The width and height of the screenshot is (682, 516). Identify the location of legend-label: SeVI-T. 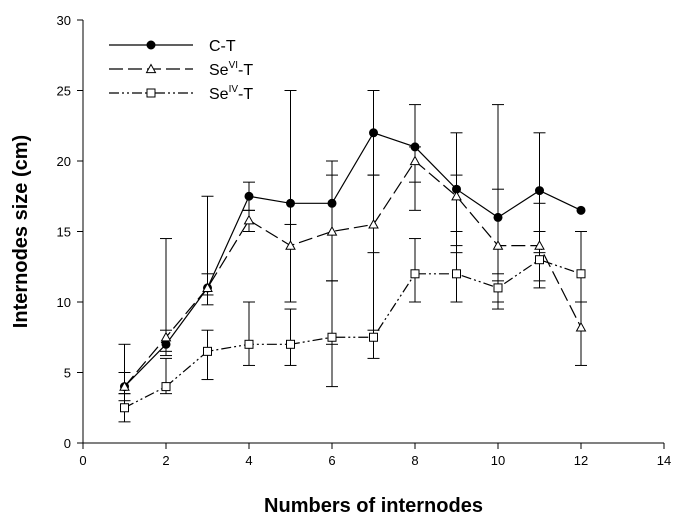
(231, 69).